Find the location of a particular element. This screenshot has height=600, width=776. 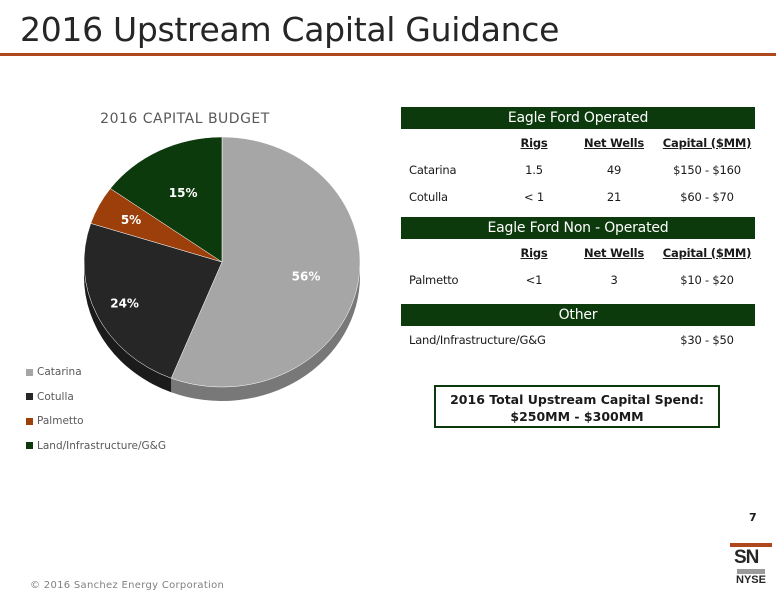

legend-label: Palmetto is located at coordinates (60, 421).